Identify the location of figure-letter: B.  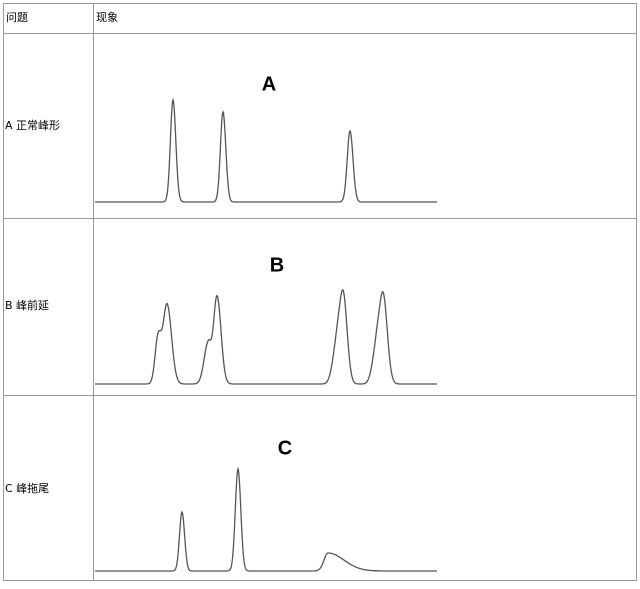
(277, 265).